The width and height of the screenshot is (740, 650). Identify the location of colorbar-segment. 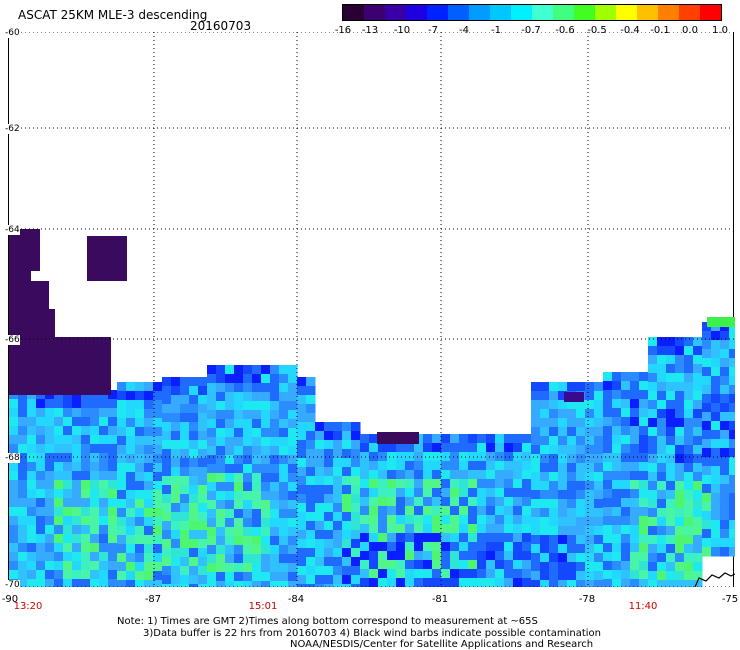
(710, 12).